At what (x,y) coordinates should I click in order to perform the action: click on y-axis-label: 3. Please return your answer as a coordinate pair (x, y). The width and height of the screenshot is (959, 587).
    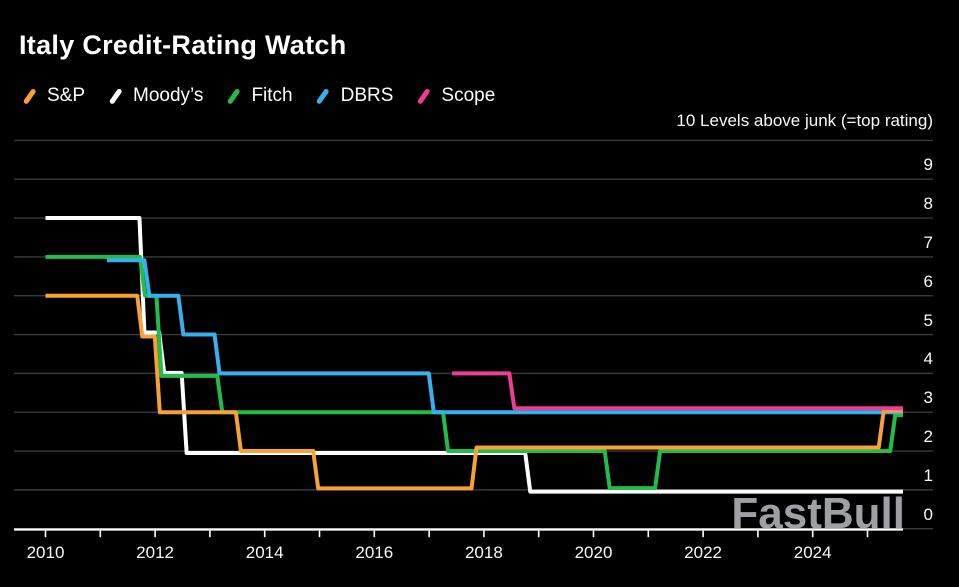
    Looking at the image, I should click on (928, 398).